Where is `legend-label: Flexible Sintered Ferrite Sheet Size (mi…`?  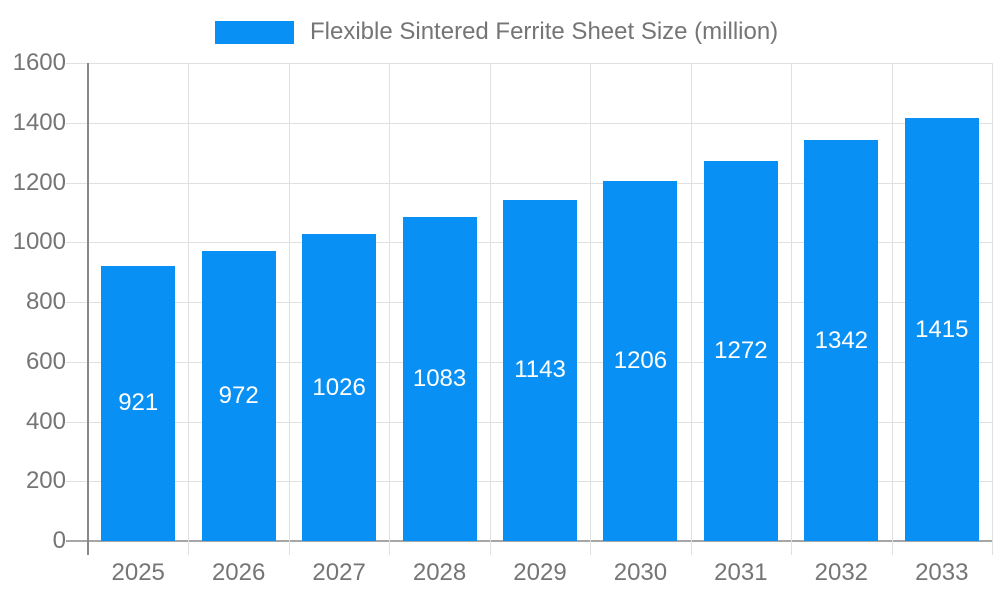 legend-label: Flexible Sintered Ferrite Sheet Size (mi… is located at coordinates (544, 31).